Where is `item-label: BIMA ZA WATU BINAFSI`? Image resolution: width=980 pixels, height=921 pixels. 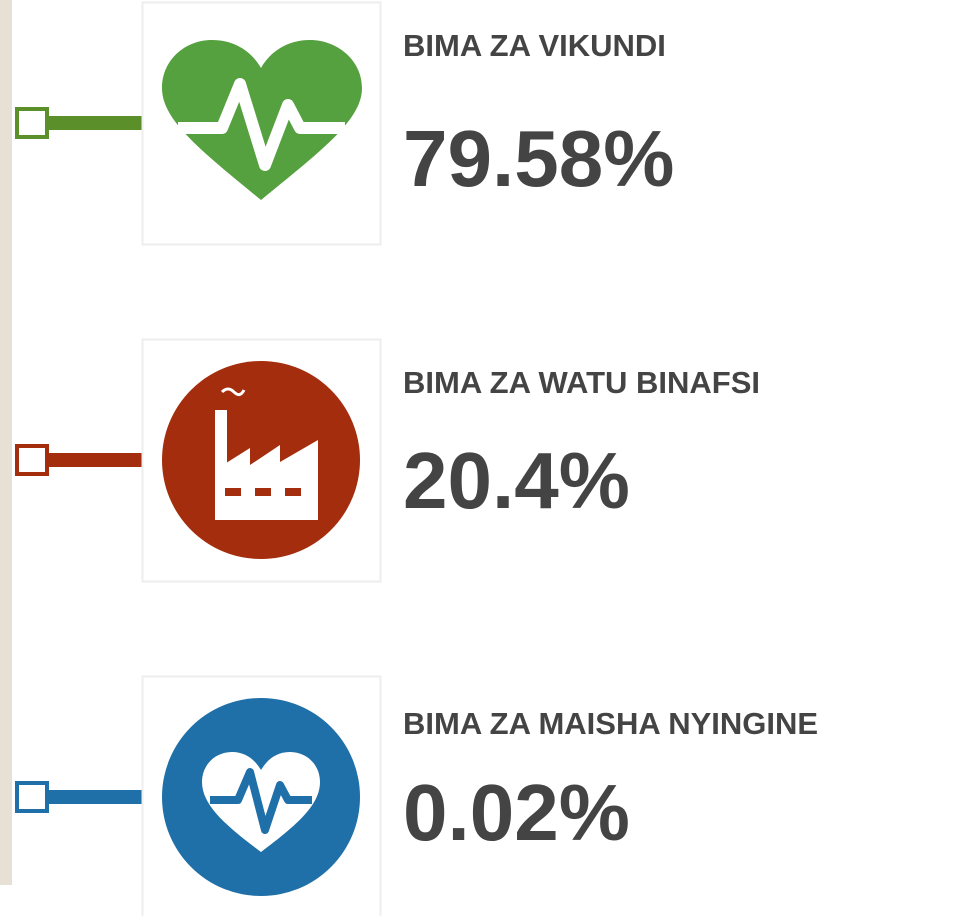 item-label: BIMA ZA WATU BINAFSI is located at coordinates (581, 382).